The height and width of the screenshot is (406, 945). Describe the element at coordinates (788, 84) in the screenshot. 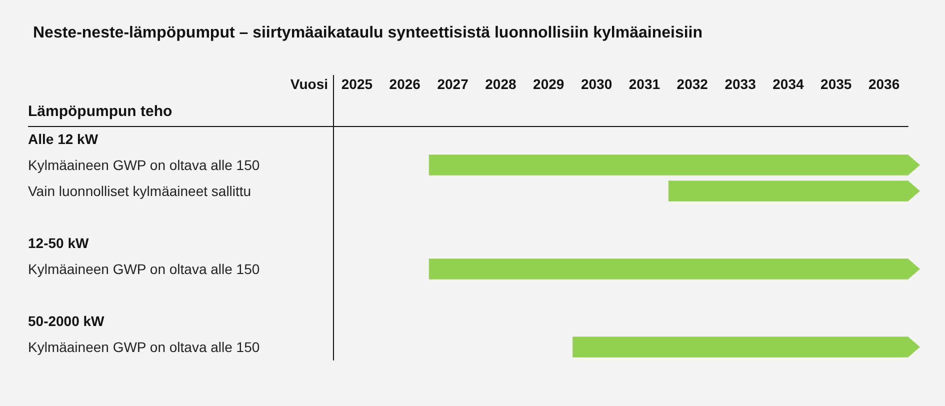

I see `x-tick-label: 2034` at that location.